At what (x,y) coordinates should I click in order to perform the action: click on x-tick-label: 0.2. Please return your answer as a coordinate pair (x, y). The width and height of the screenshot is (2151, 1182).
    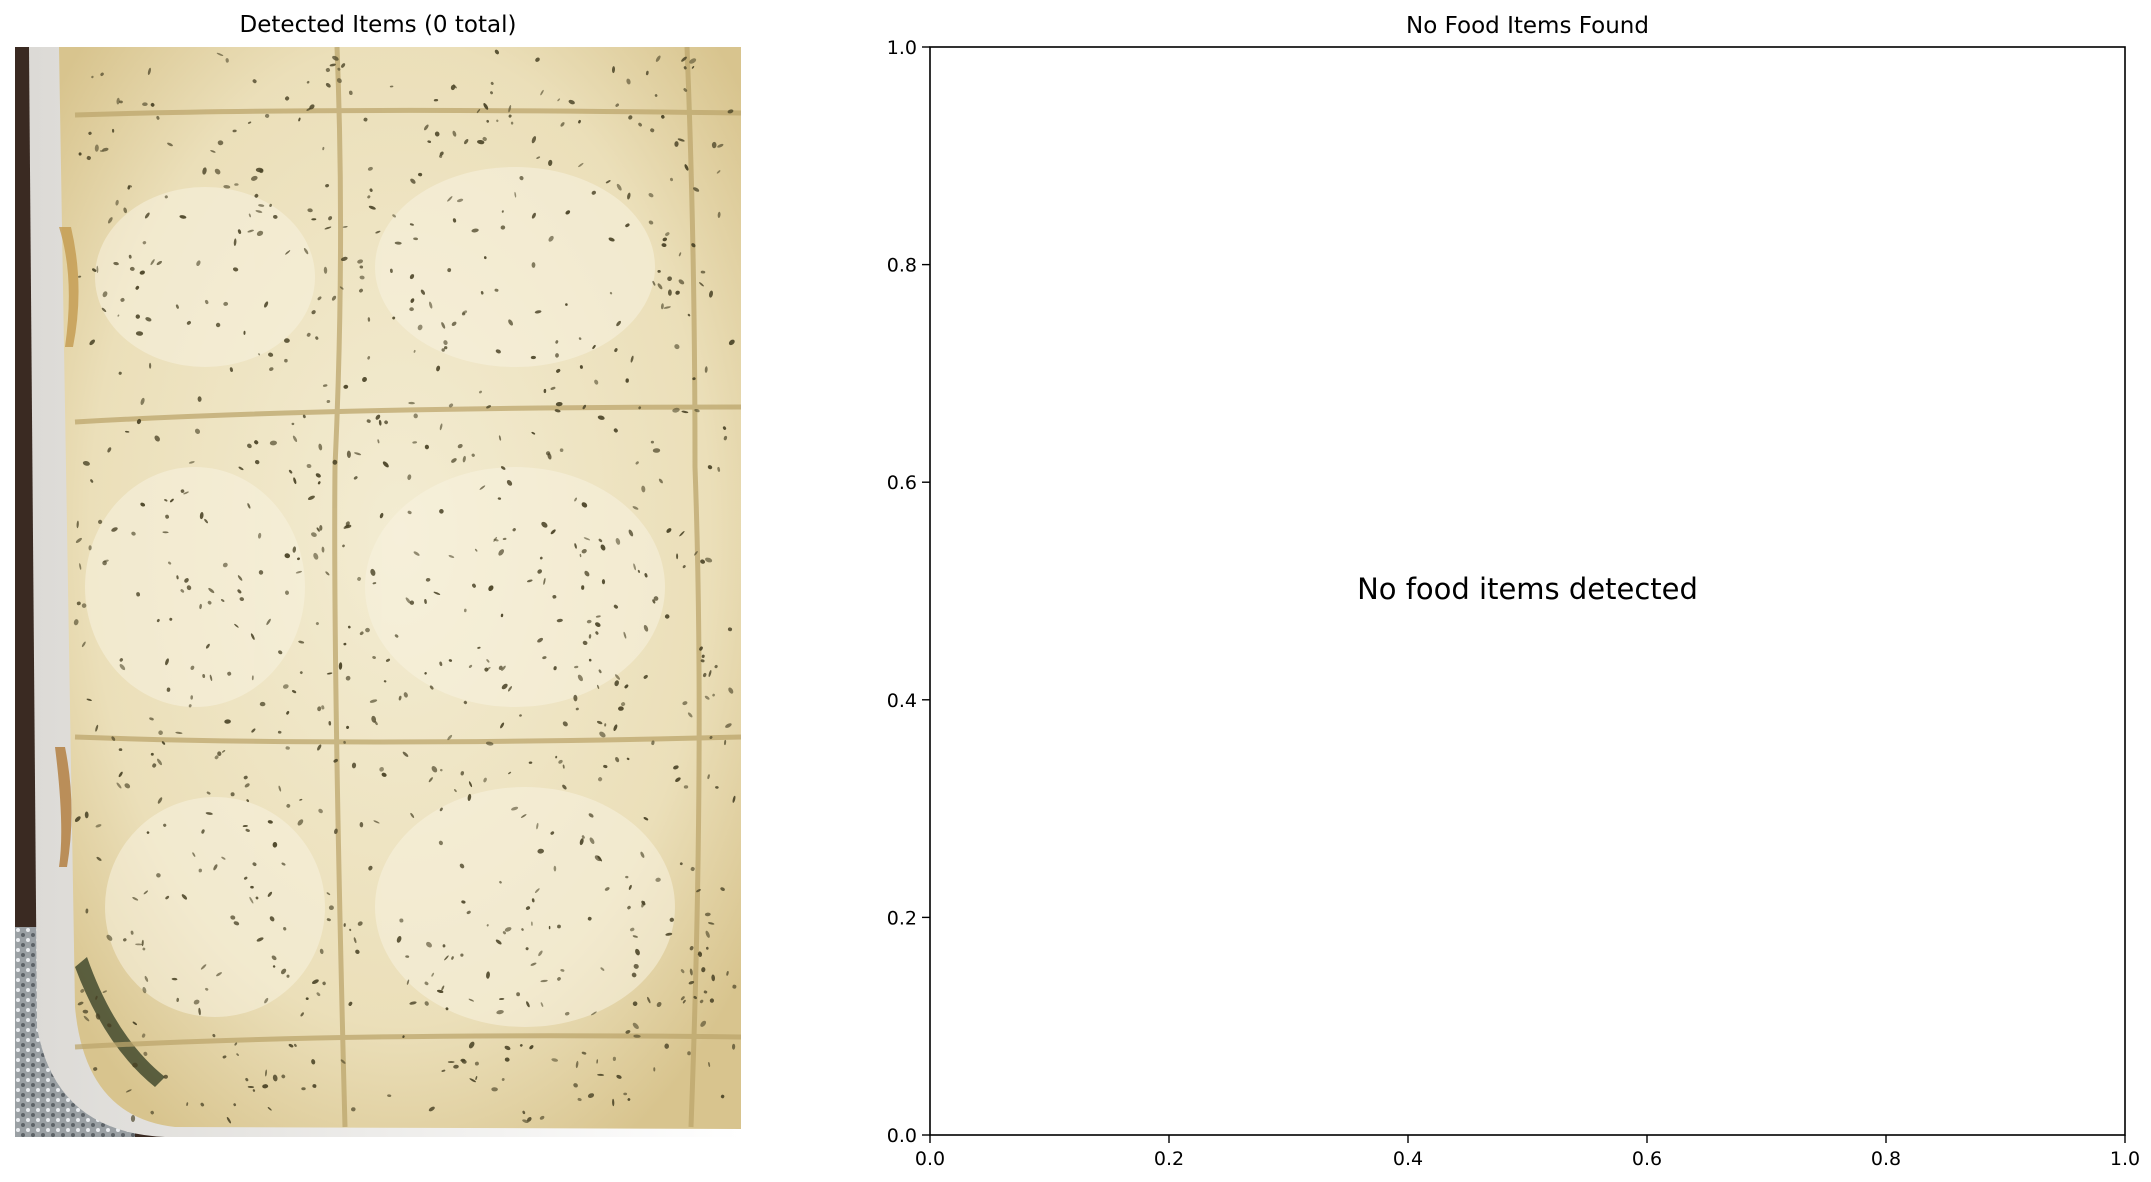
    Looking at the image, I should click on (1169, 1159).